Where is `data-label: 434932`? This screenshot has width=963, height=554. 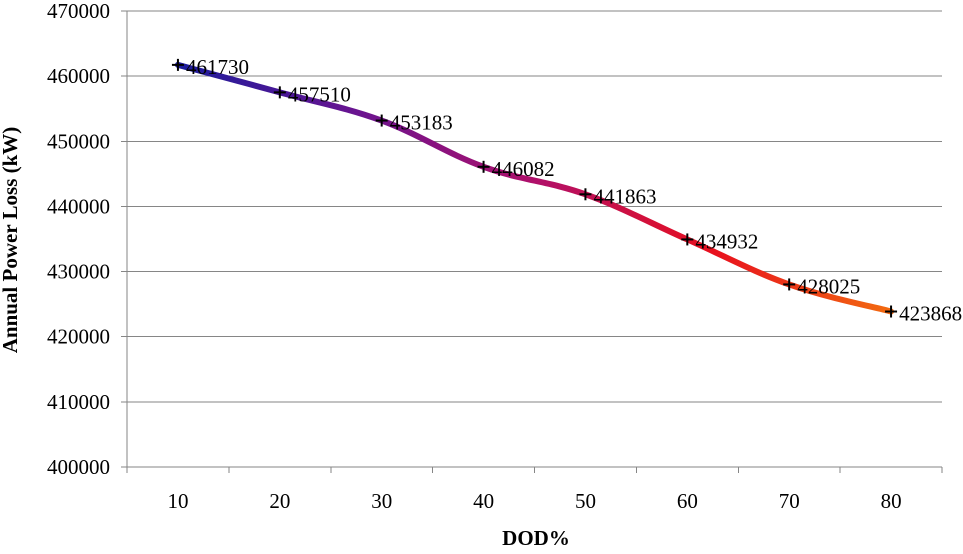 data-label: 434932 is located at coordinates (726, 241).